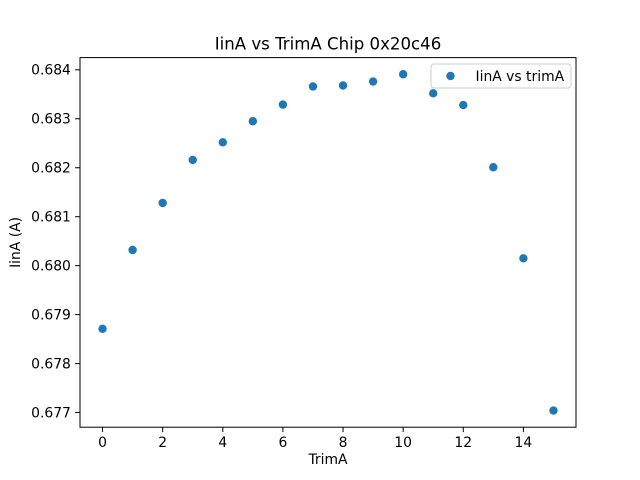 The image size is (640, 480). What do you see at coordinates (343, 443) in the screenshot?
I see `x-tick-label: 8` at bounding box center [343, 443].